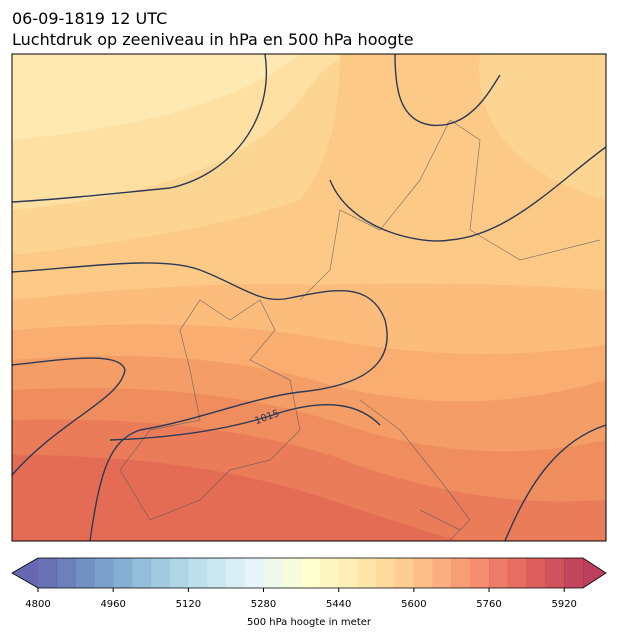  Describe the element at coordinates (309, 622) in the screenshot. I see `colorbar-label: 500 hPa hoogte in meter` at that location.